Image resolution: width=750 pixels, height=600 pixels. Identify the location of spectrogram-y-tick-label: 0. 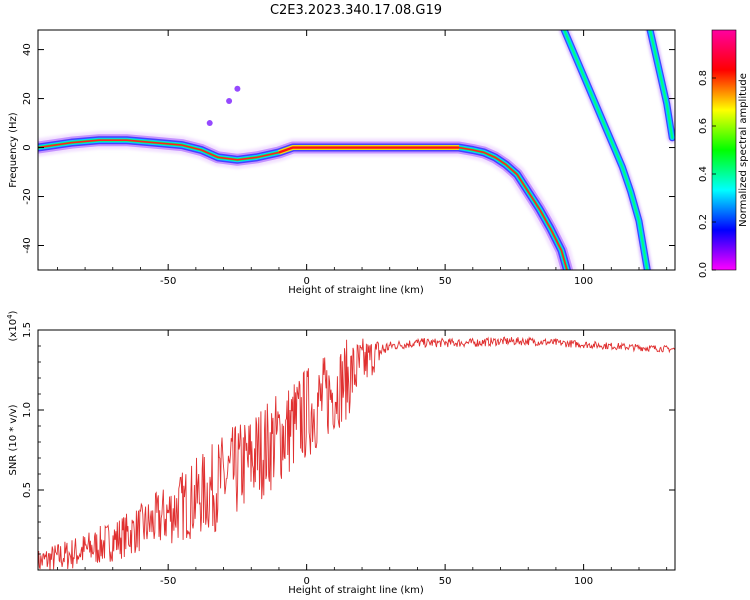
(27, 147).